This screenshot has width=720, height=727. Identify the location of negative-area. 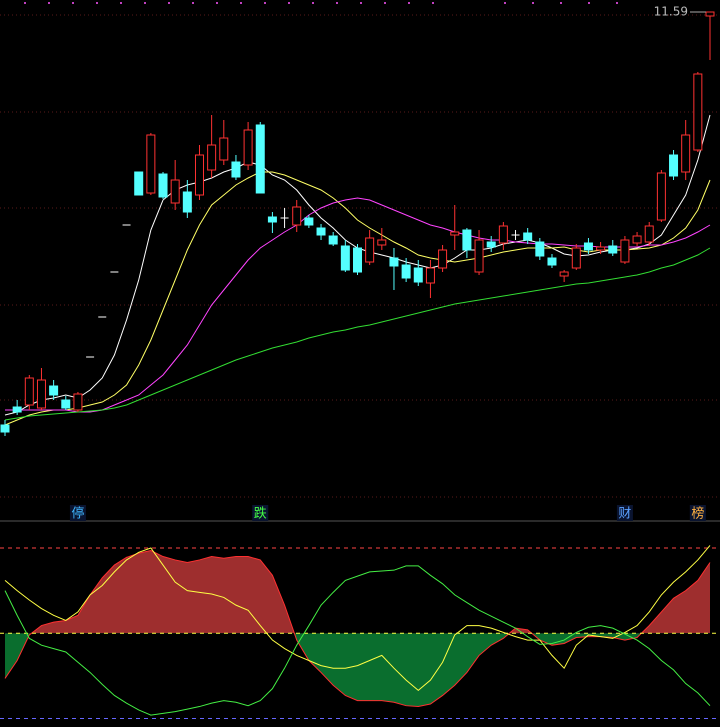
(357, 670).